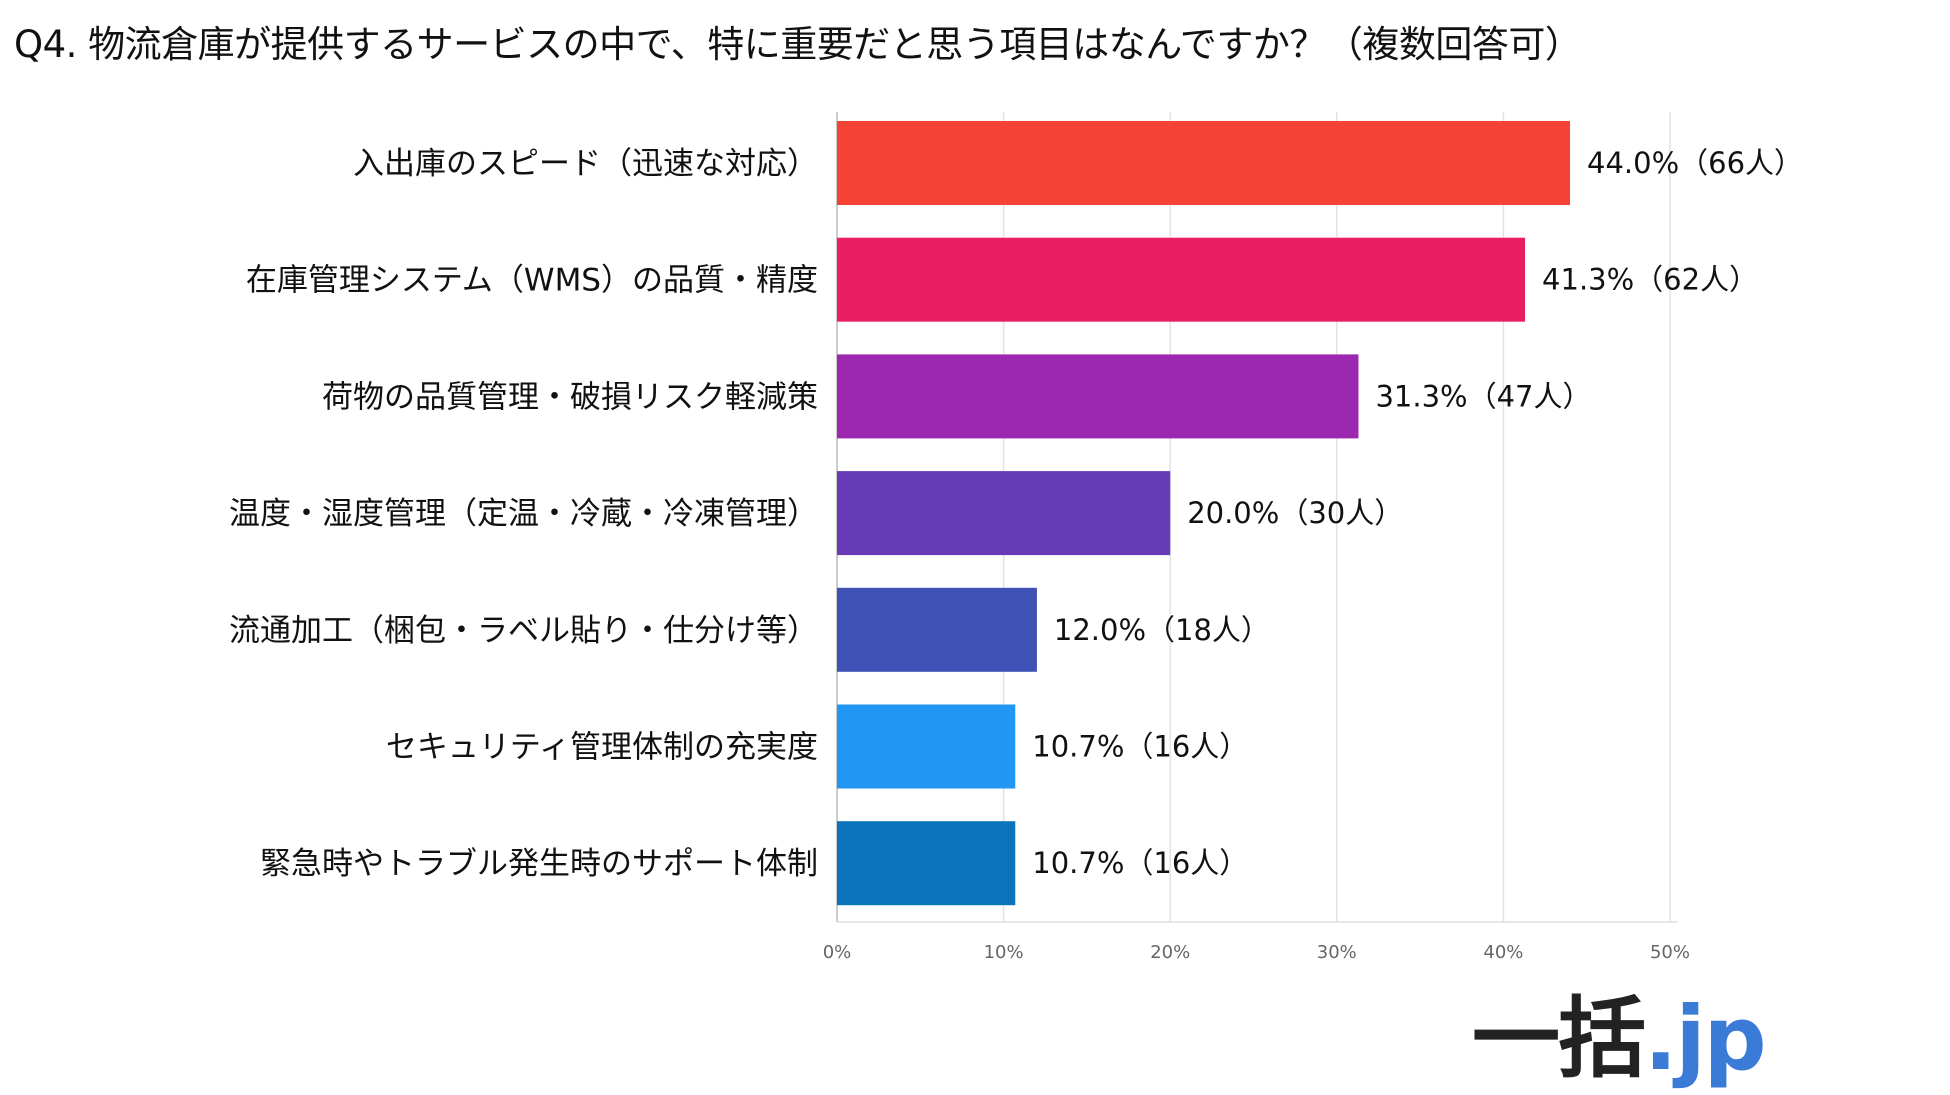 This screenshot has height=1095, width=1950. Describe the element at coordinates (1695, 163) in the screenshot. I see `data-label: 44.0%（66人）` at that location.